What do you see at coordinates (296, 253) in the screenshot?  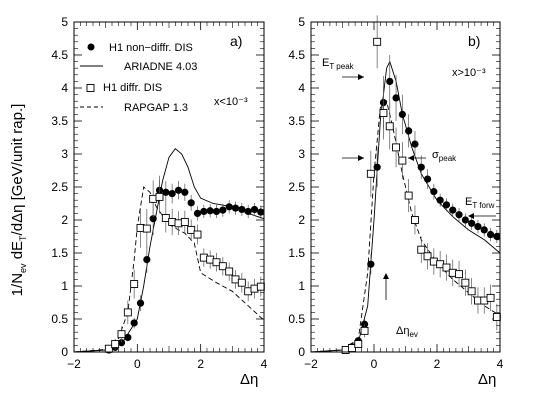 I see `y-tick-label-b-3: 1.5` at bounding box center [296, 253].